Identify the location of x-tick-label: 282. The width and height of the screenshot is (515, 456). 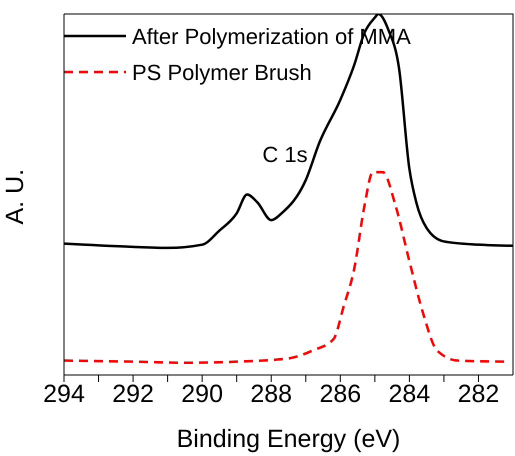
(479, 394).